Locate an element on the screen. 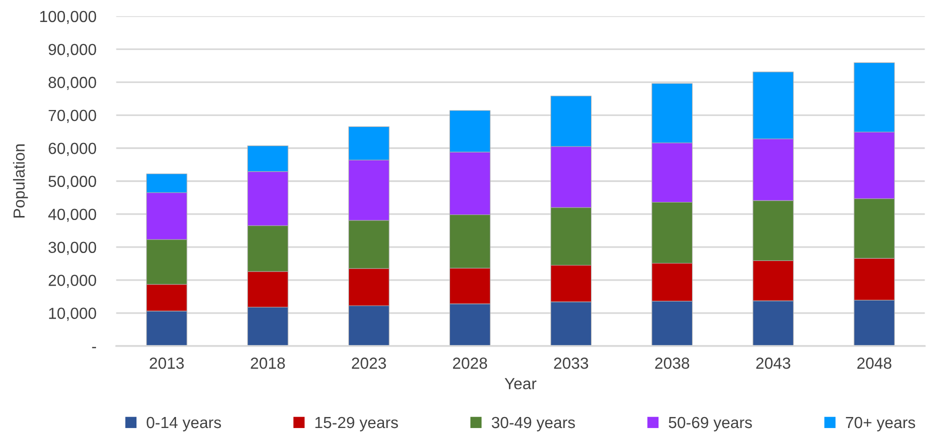 This screenshot has width=937, height=438. y-tick-label: 80,000 is located at coordinates (72, 83).